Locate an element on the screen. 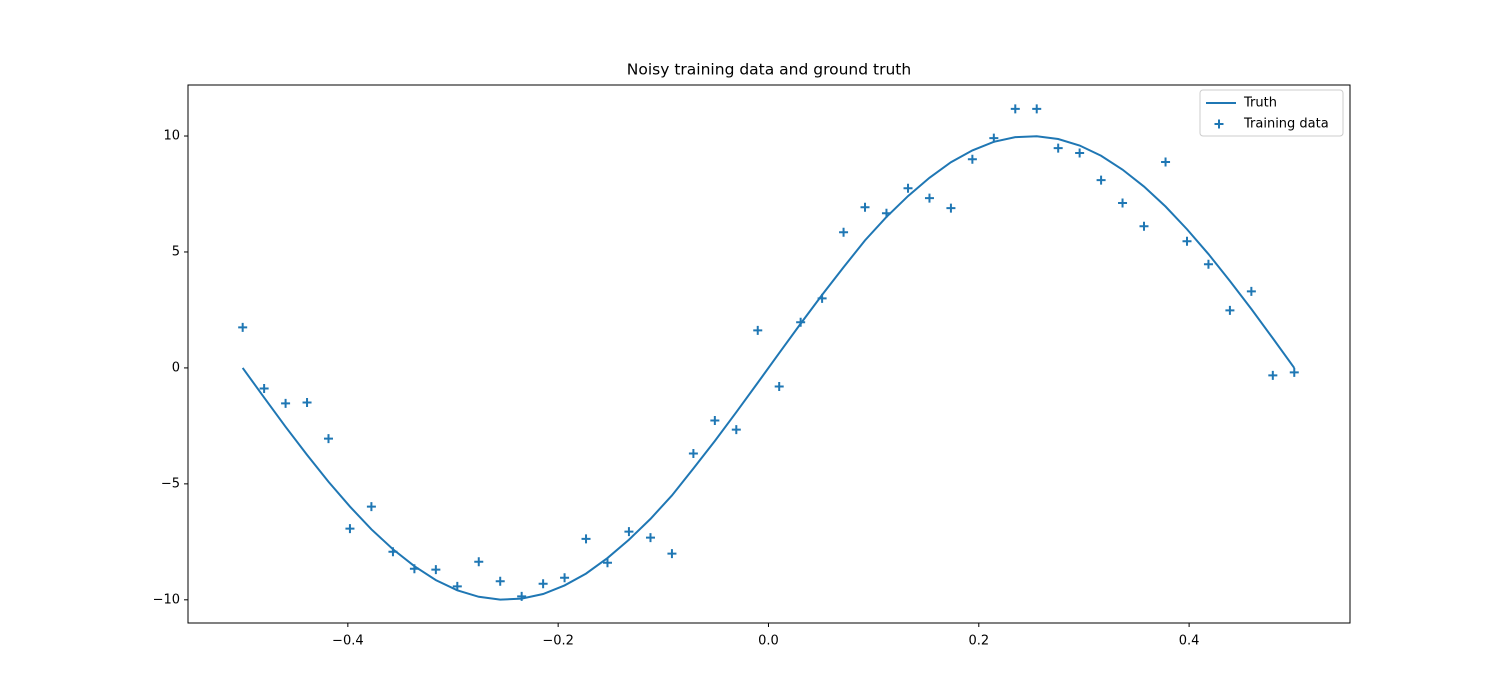 The image size is (1500, 700). x-tick-label: 0.4 is located at coordinates (1189, 641).